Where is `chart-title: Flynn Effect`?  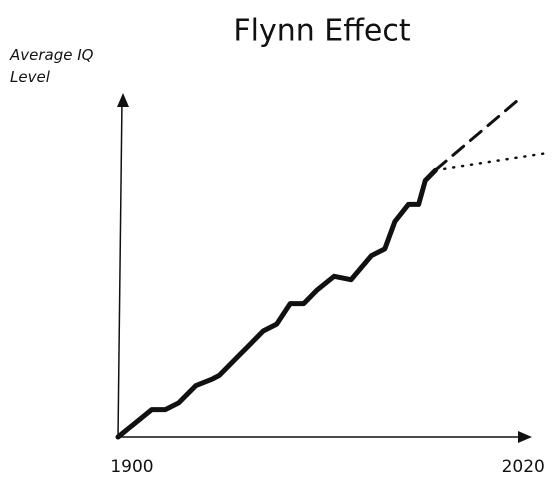
chart-title: Flynn Effect is located at coordinates (321, 31).